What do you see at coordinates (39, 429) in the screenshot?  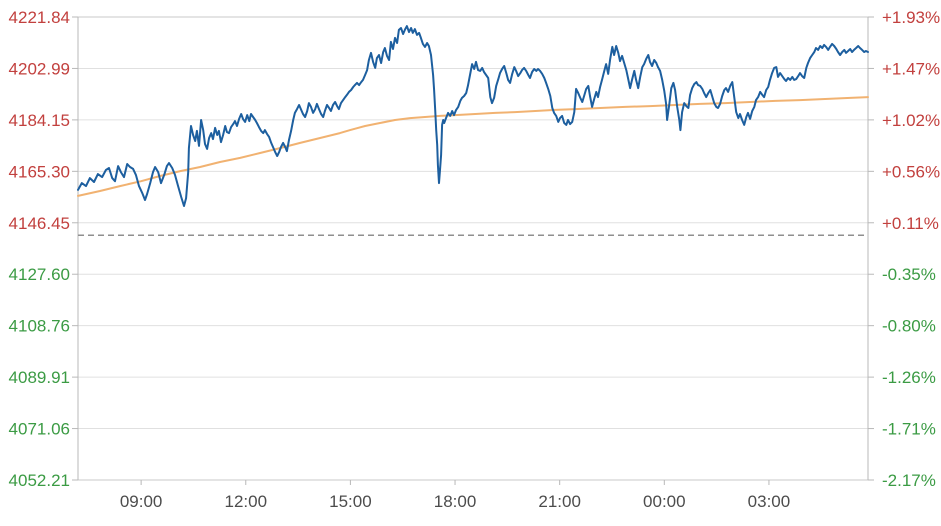 I see `price-axis-label: 4071.06` at bounding box center [39, 429].